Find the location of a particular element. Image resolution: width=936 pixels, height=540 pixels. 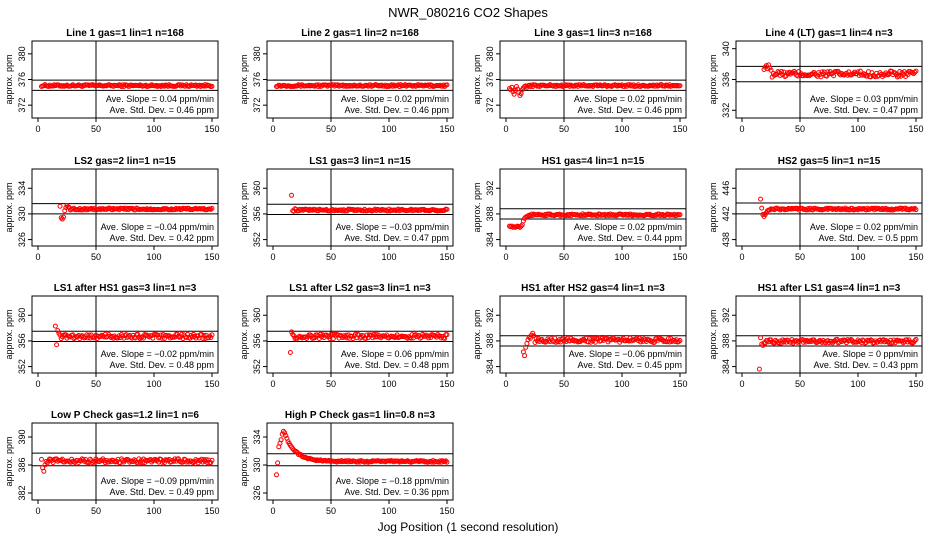

std-annotation: Ave. Std. Dev. = 0.45 ppm is located at coordinates (630, 365).